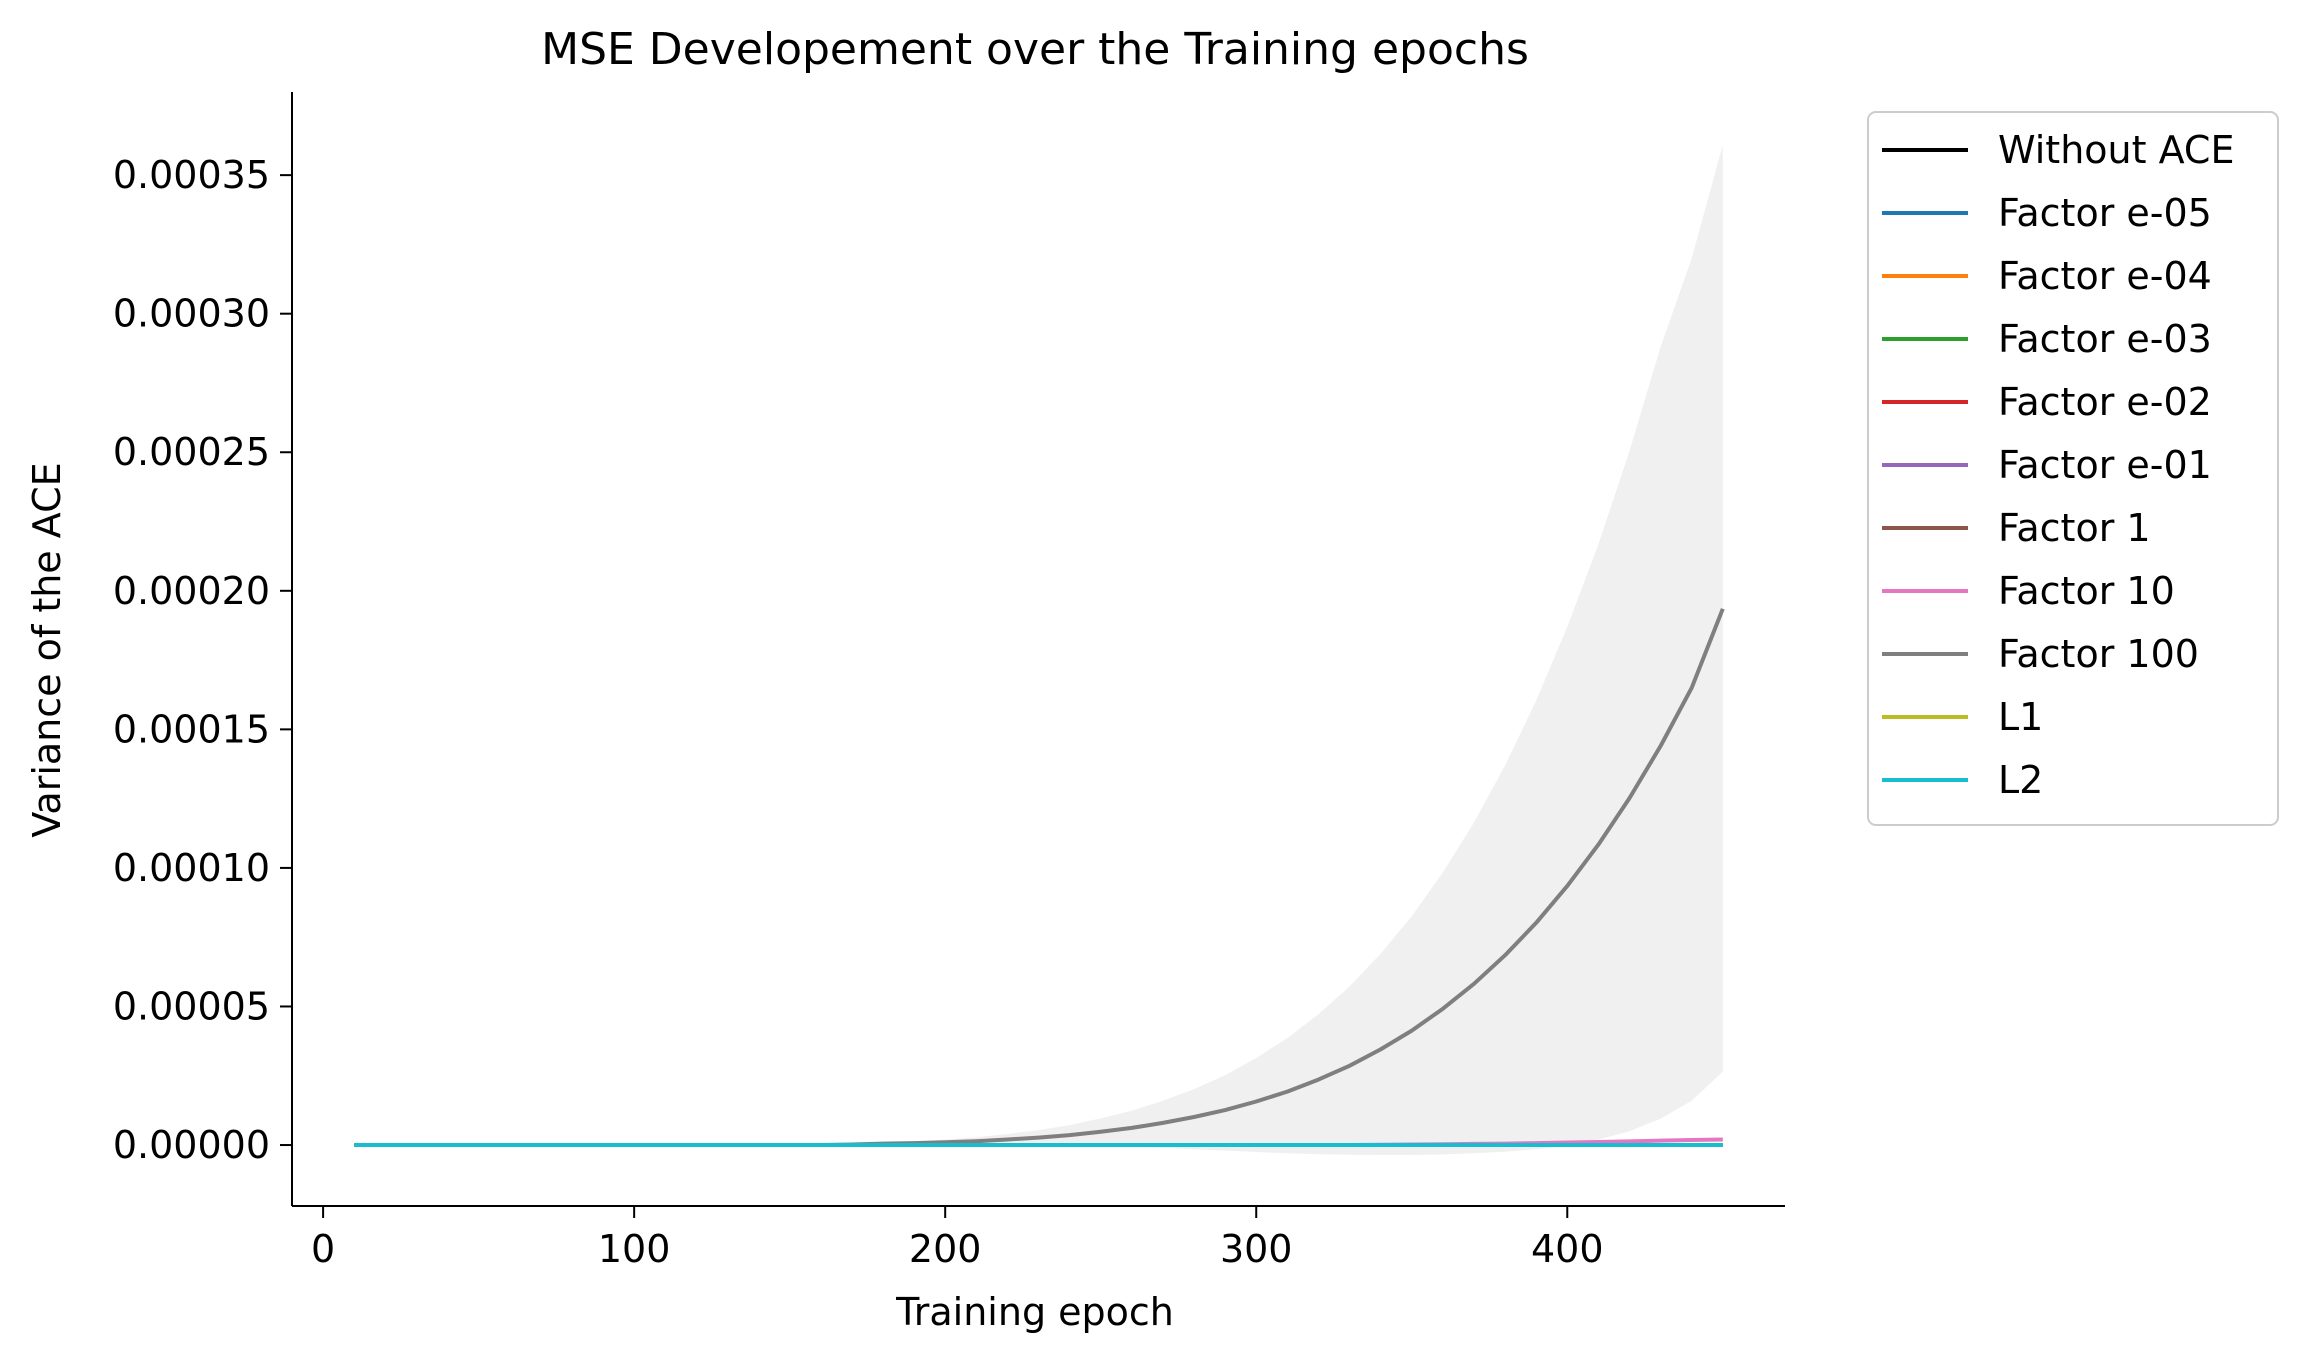 The height and width of the screenshot is (1361, 2299). Describe the element at coordinates (2098, 654) in the screenshot. I see `legend-label: Factor 100` at that location.